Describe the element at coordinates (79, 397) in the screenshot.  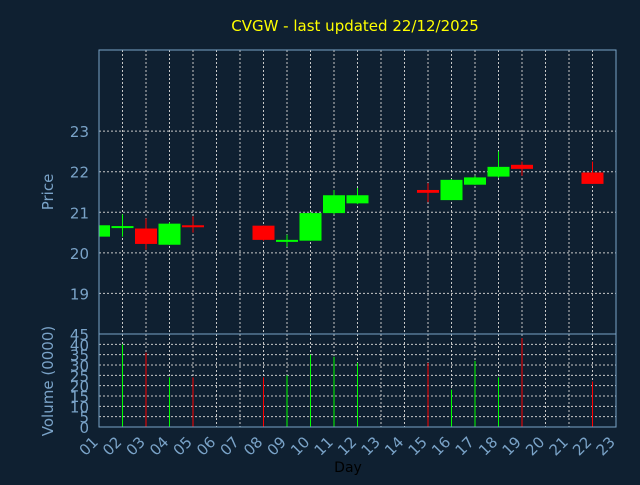
I see `volume-tick-15: 15` at that location.